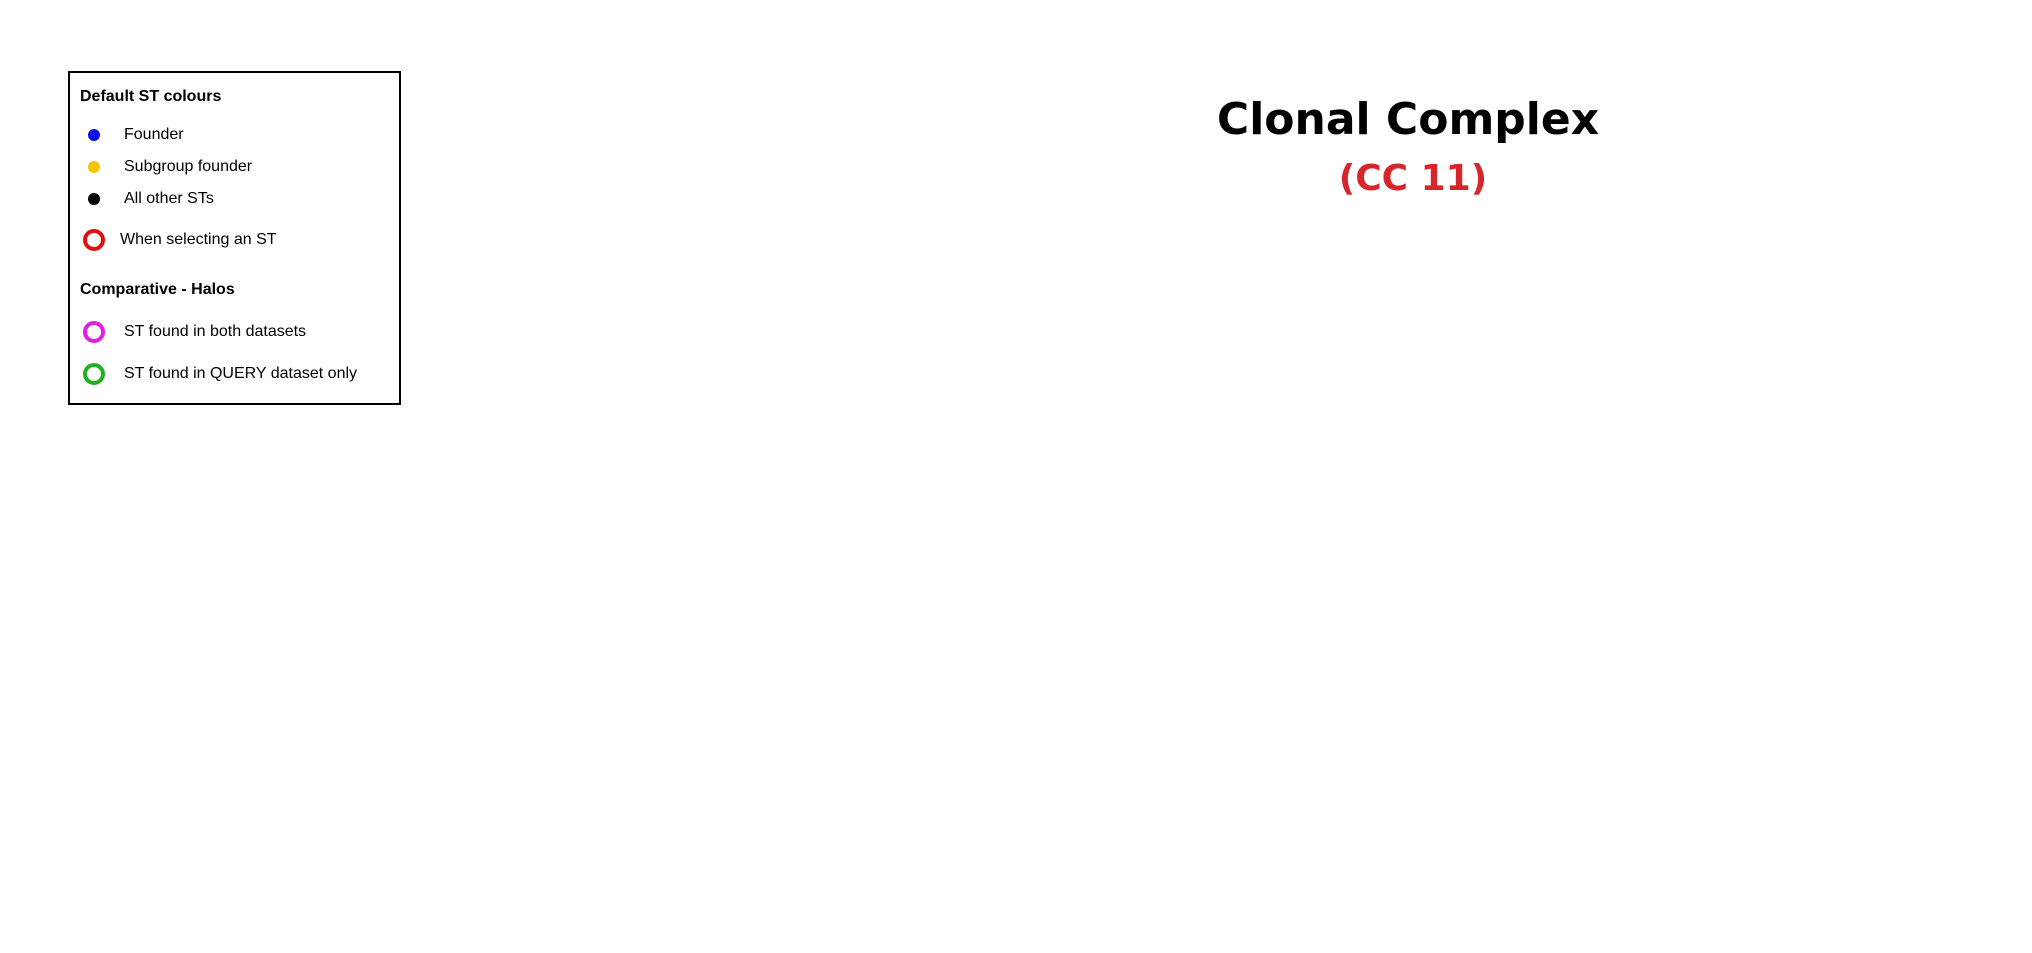 This screenshot has height=953, width=2032. I want to click on legend-item: All other STs, so click(169, 198).